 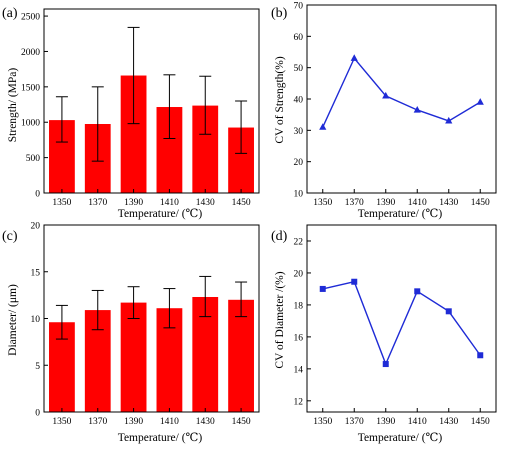 I want to click on y-tick-label: 15, so click(x=36, y=273).